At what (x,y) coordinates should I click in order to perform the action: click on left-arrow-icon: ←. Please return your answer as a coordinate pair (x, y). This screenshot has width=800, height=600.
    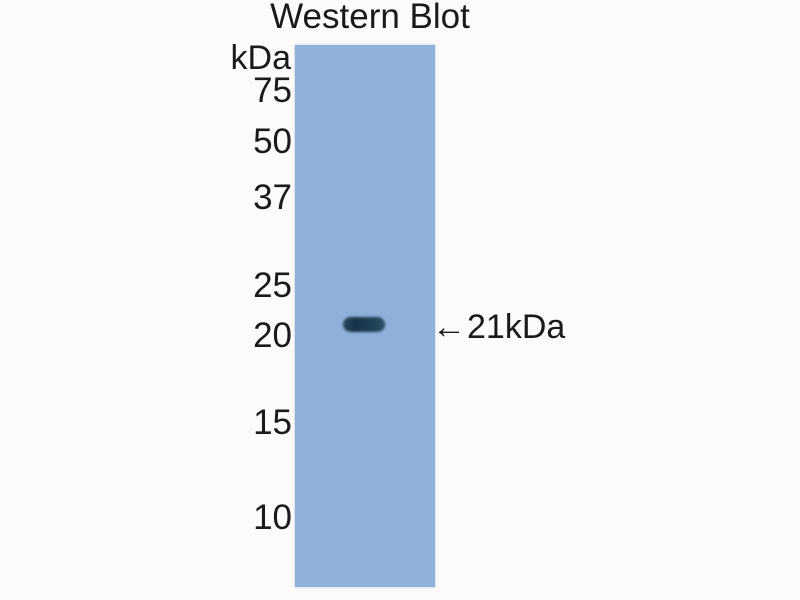
    Looking at the image, I should click on (449, 327).